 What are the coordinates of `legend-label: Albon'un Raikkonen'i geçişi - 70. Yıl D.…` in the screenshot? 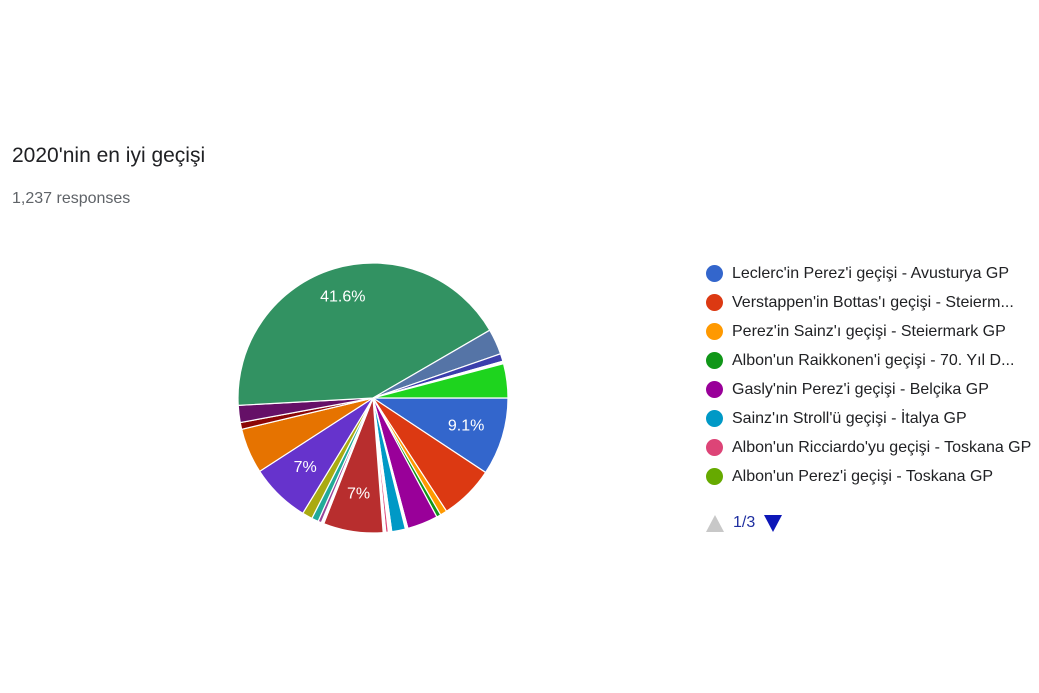 It's located at (873, 360).